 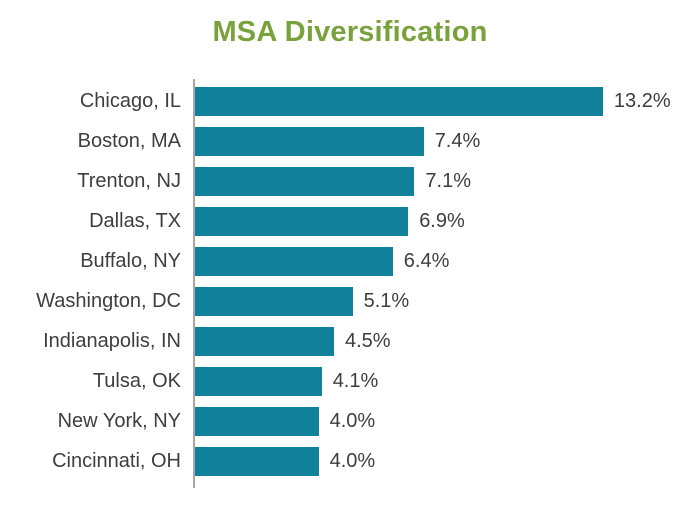 What do you see at coordinates (642, 100) in the screenshot?
I see `value-label: 13.2%` at bounding box center [642, 100].